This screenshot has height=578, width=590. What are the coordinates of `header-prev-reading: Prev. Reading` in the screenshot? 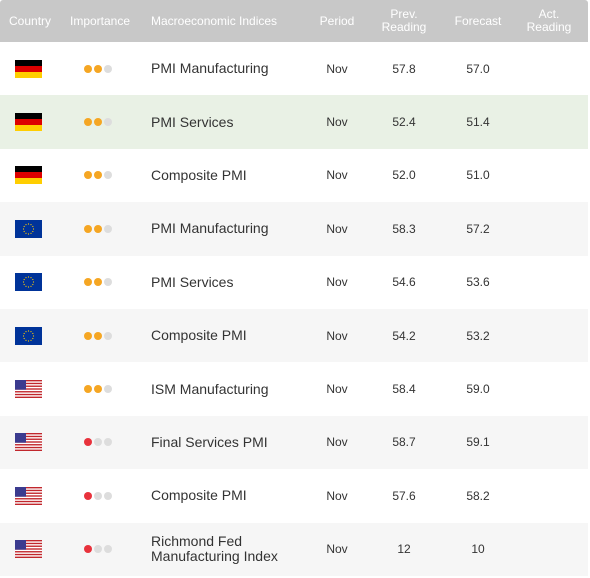 It's located at (404, 21).